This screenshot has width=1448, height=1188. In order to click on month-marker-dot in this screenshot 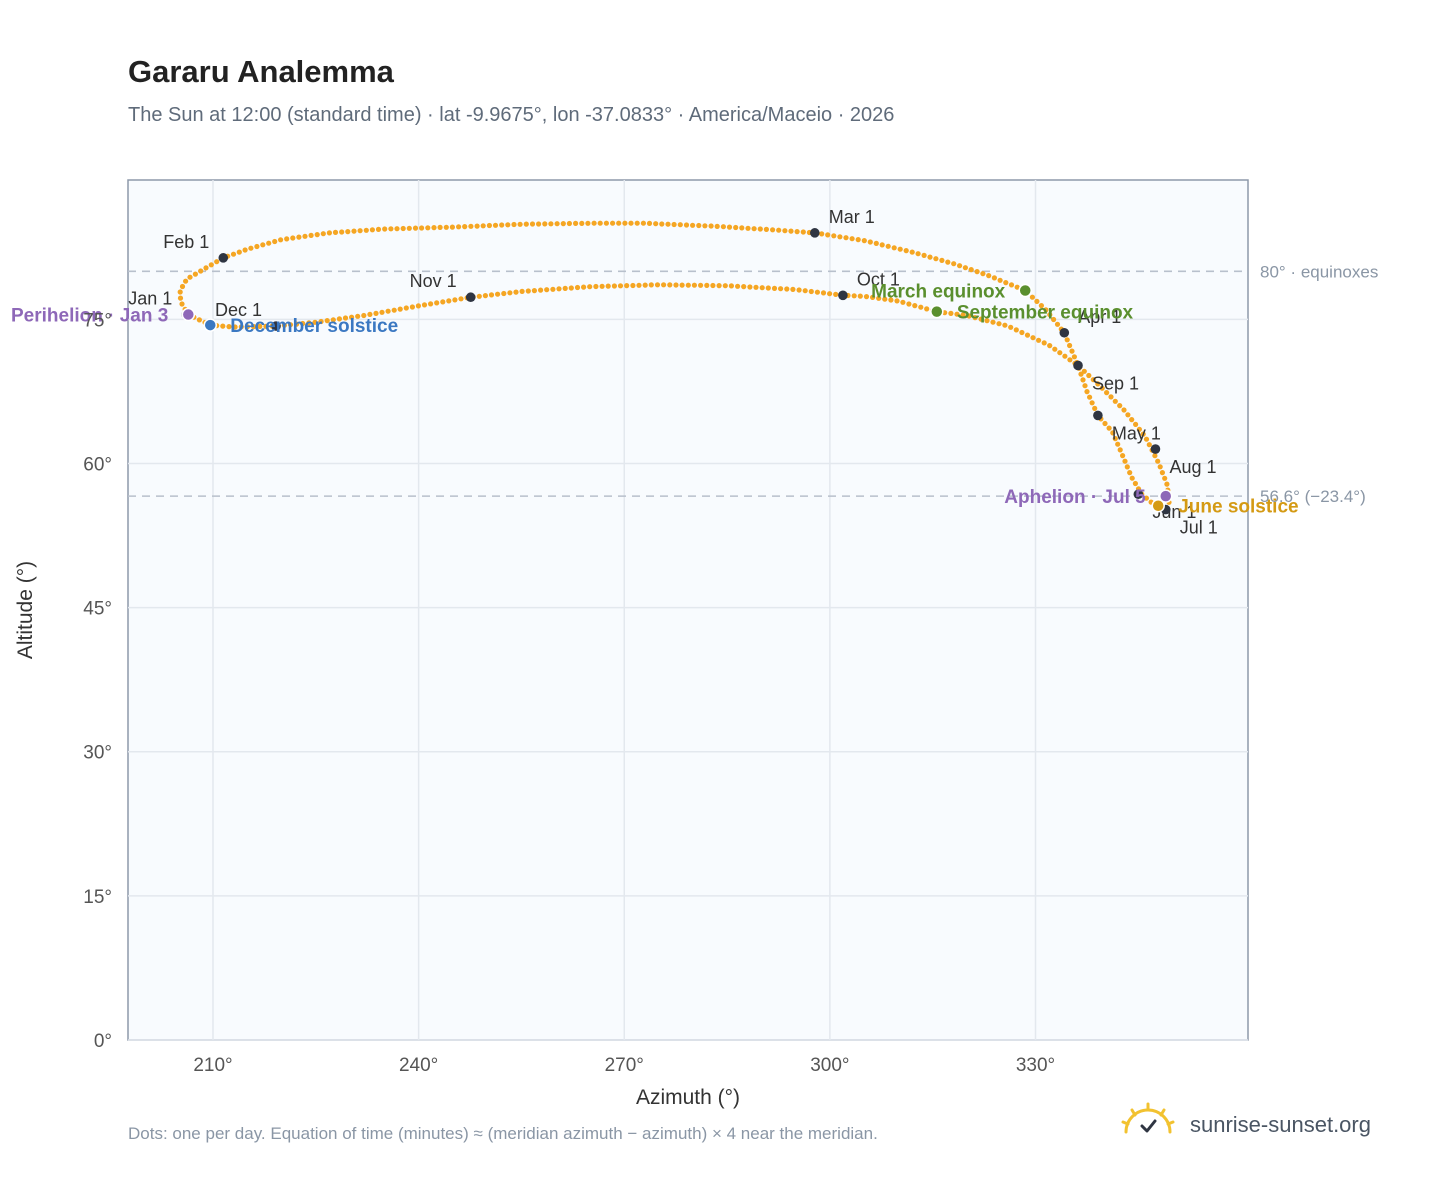, I will do `click(470, 297)`.